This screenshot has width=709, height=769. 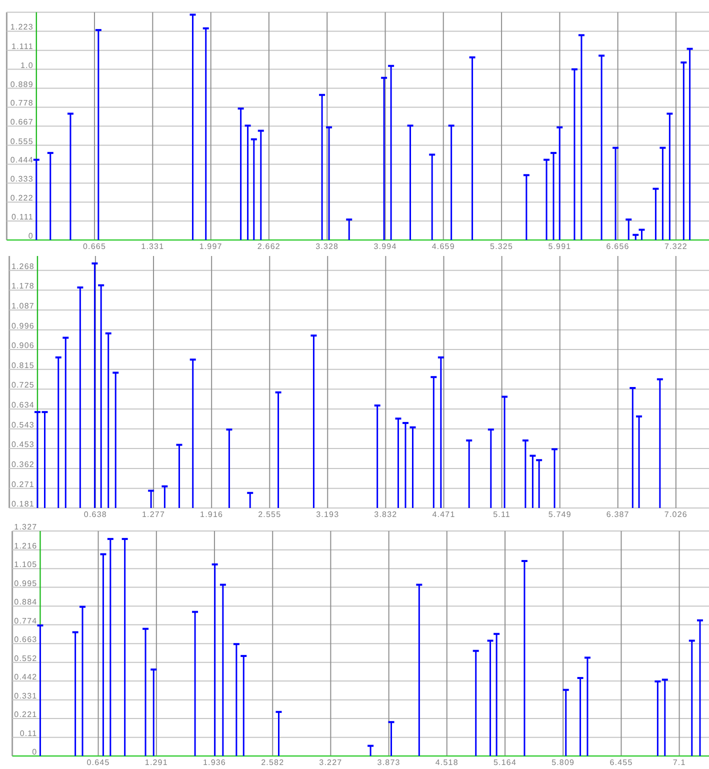 What do you see at coordinates (98, 762) in the screenshot?
I see `x-tick-label: 0.645` at bounding box center [98, 762].